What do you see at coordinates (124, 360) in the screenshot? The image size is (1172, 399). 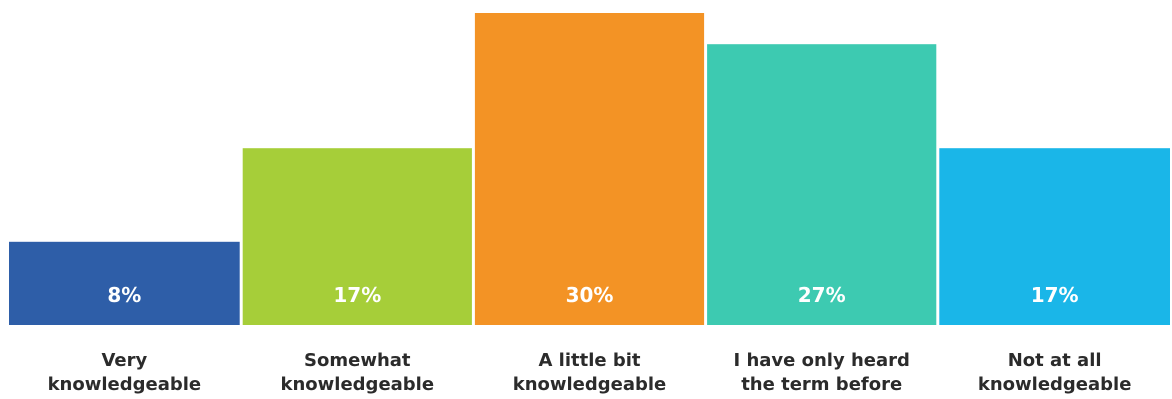 I see `category-label-1-line-1: Very` at bounding box center [124, 360].